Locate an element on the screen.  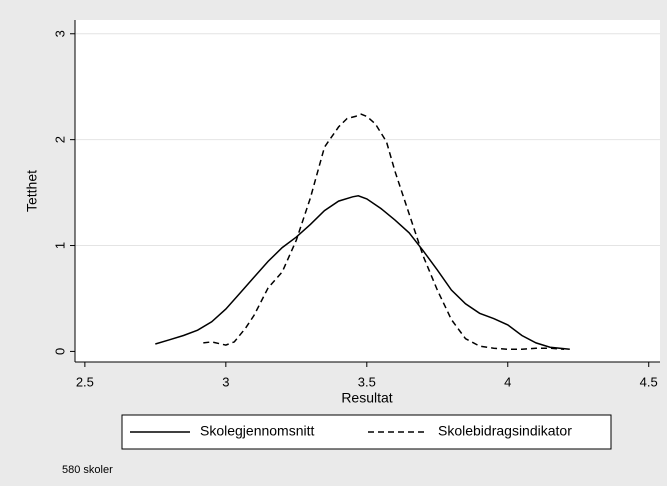
y-tick-label: 0 is located at coordinates (59, 351).